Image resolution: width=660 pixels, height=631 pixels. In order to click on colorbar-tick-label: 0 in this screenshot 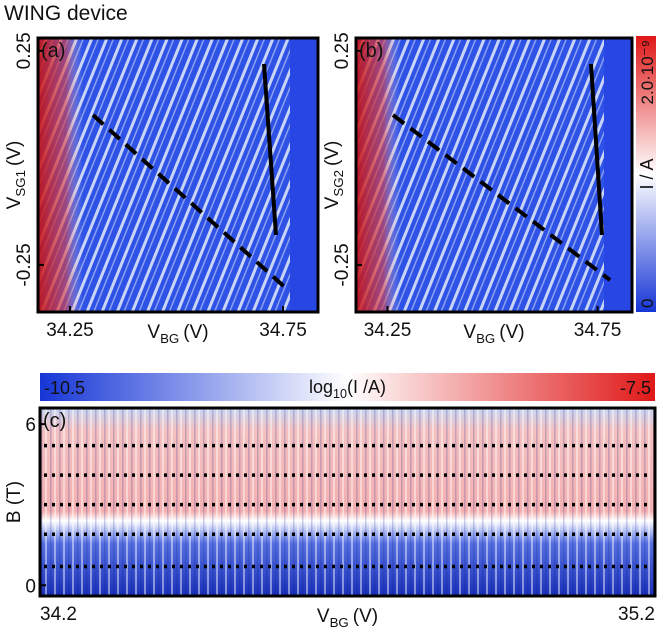, I will do `click(647, 303)`.